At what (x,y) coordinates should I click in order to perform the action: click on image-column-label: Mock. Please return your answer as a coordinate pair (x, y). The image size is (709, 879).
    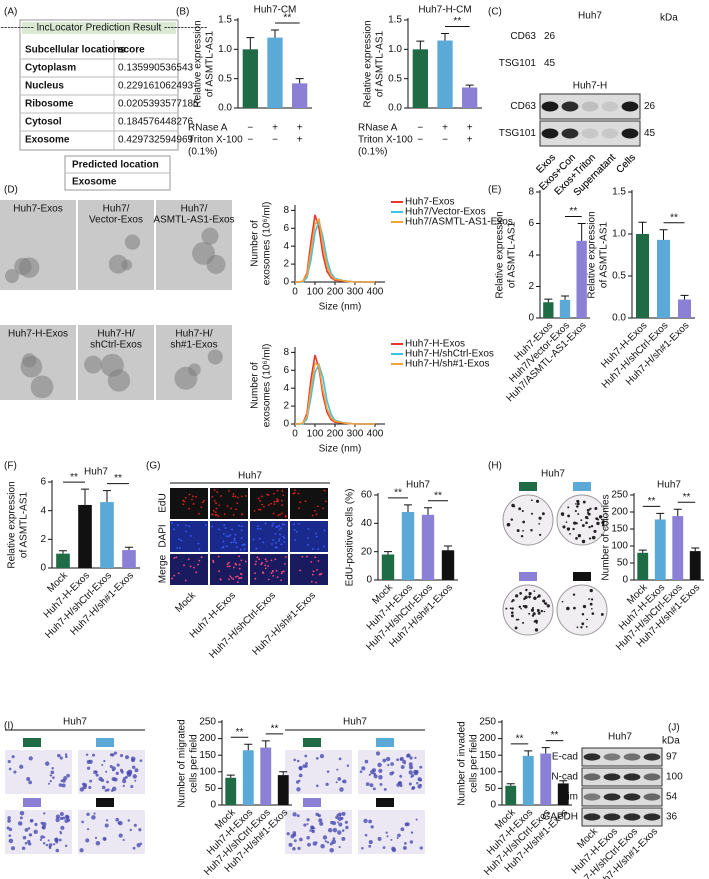
    Looking at the image, I should click on (185, 602).